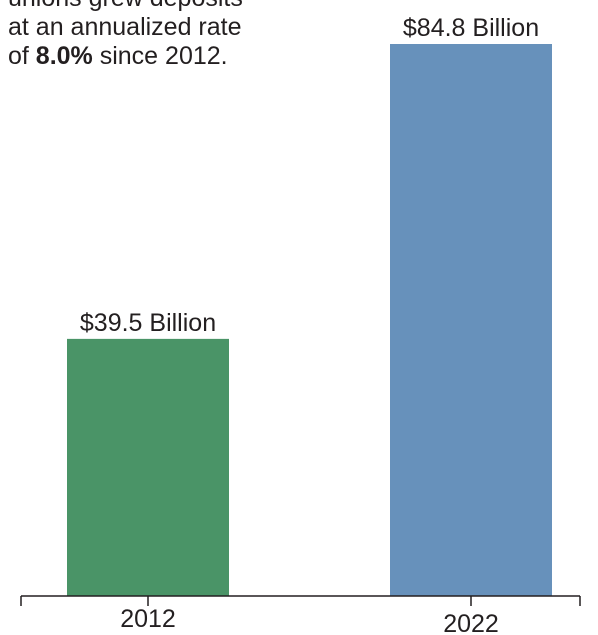  I want to click on x-tick-label-2012: 2012, so click(148, 619).